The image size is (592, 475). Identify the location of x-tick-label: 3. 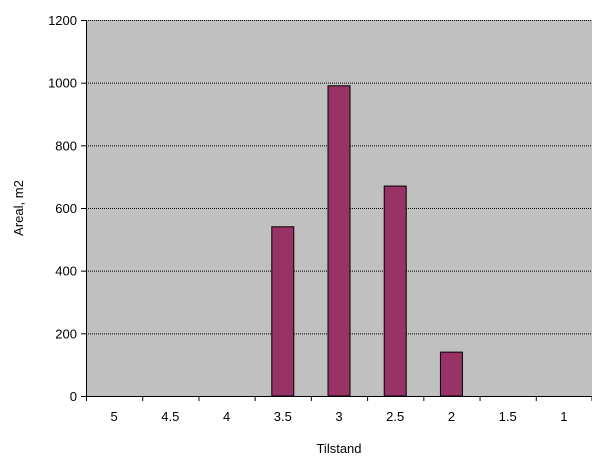
(338, 416).